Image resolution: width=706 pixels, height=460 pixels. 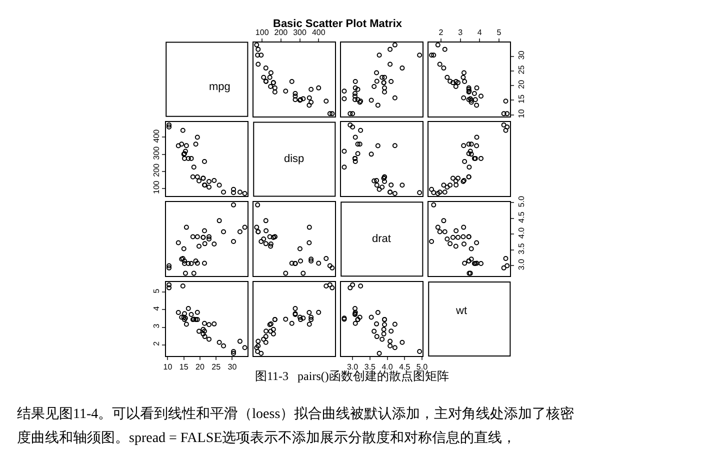 What do you see at coordinates (156, 135) in the screenshot?
I see `y-tick-label: 400` at bounding box center [156, 135].